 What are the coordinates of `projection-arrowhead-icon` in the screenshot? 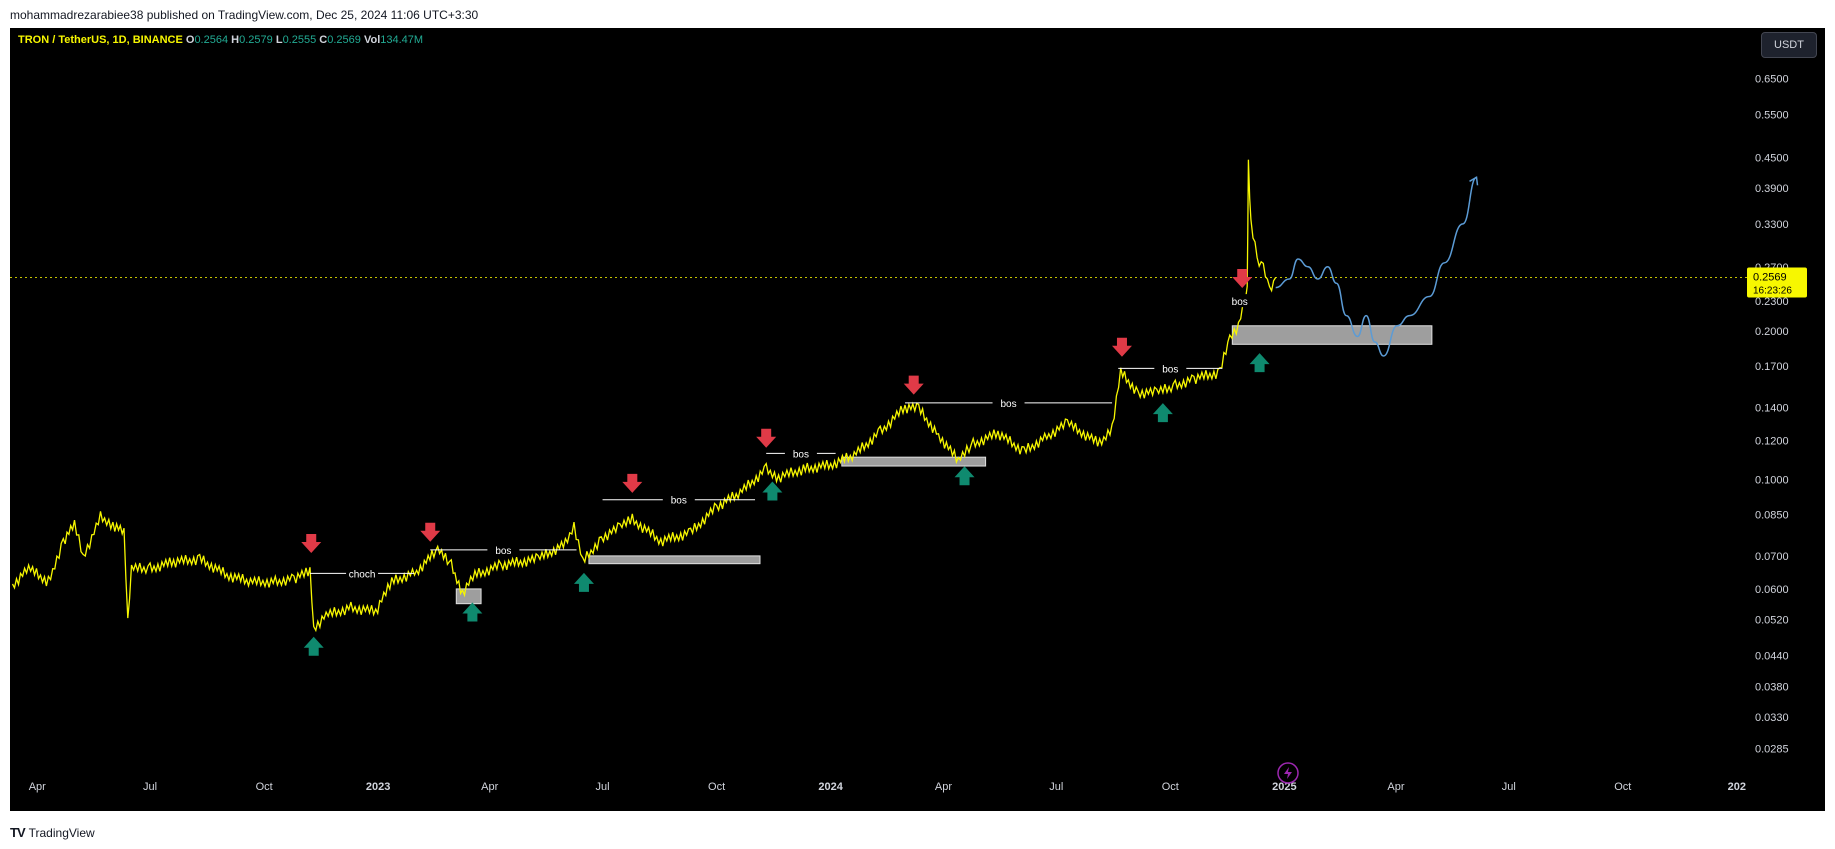 It's located at (1474, 181).